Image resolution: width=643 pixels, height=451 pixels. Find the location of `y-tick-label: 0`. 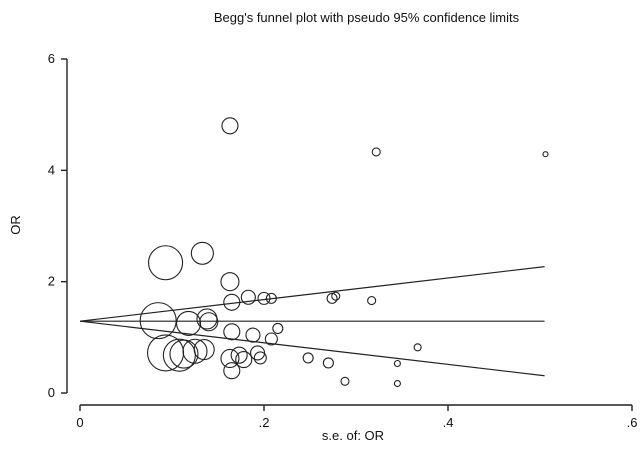

y-tick-label: 0 is located at coordinates (51, 392).